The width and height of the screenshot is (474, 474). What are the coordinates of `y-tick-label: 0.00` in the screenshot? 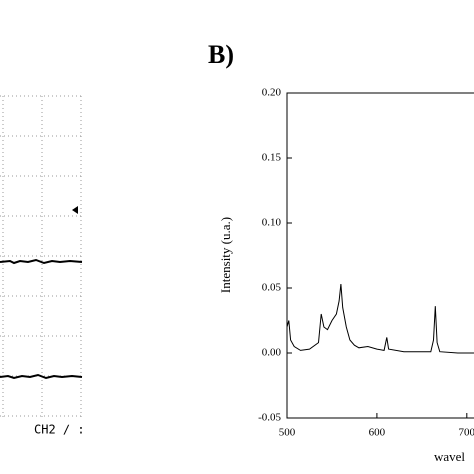 It's located at (272, 353).